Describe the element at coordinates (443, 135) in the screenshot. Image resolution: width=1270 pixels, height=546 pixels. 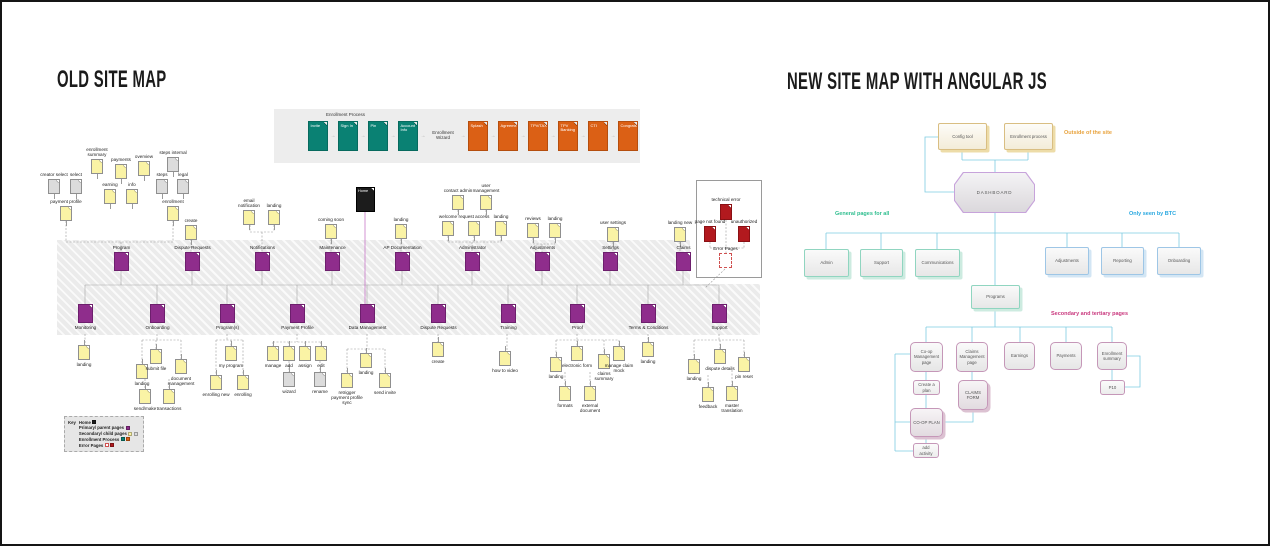
I see `enrollment-wizard-label: Enrollment Wizard` at that location.